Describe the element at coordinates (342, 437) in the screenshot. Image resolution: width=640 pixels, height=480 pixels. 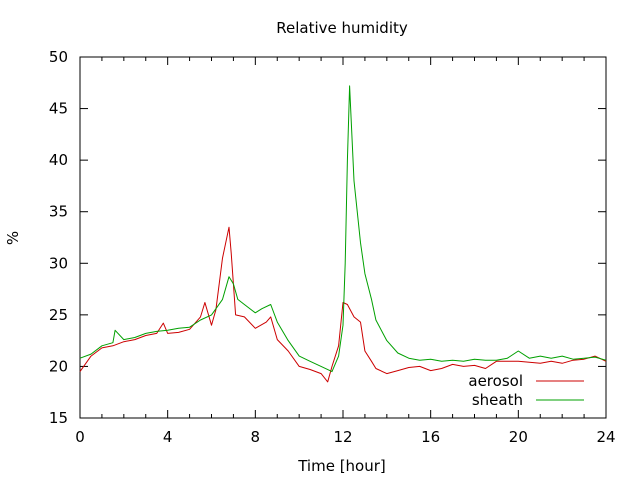
I see `x-tick-label: 12` at that location.